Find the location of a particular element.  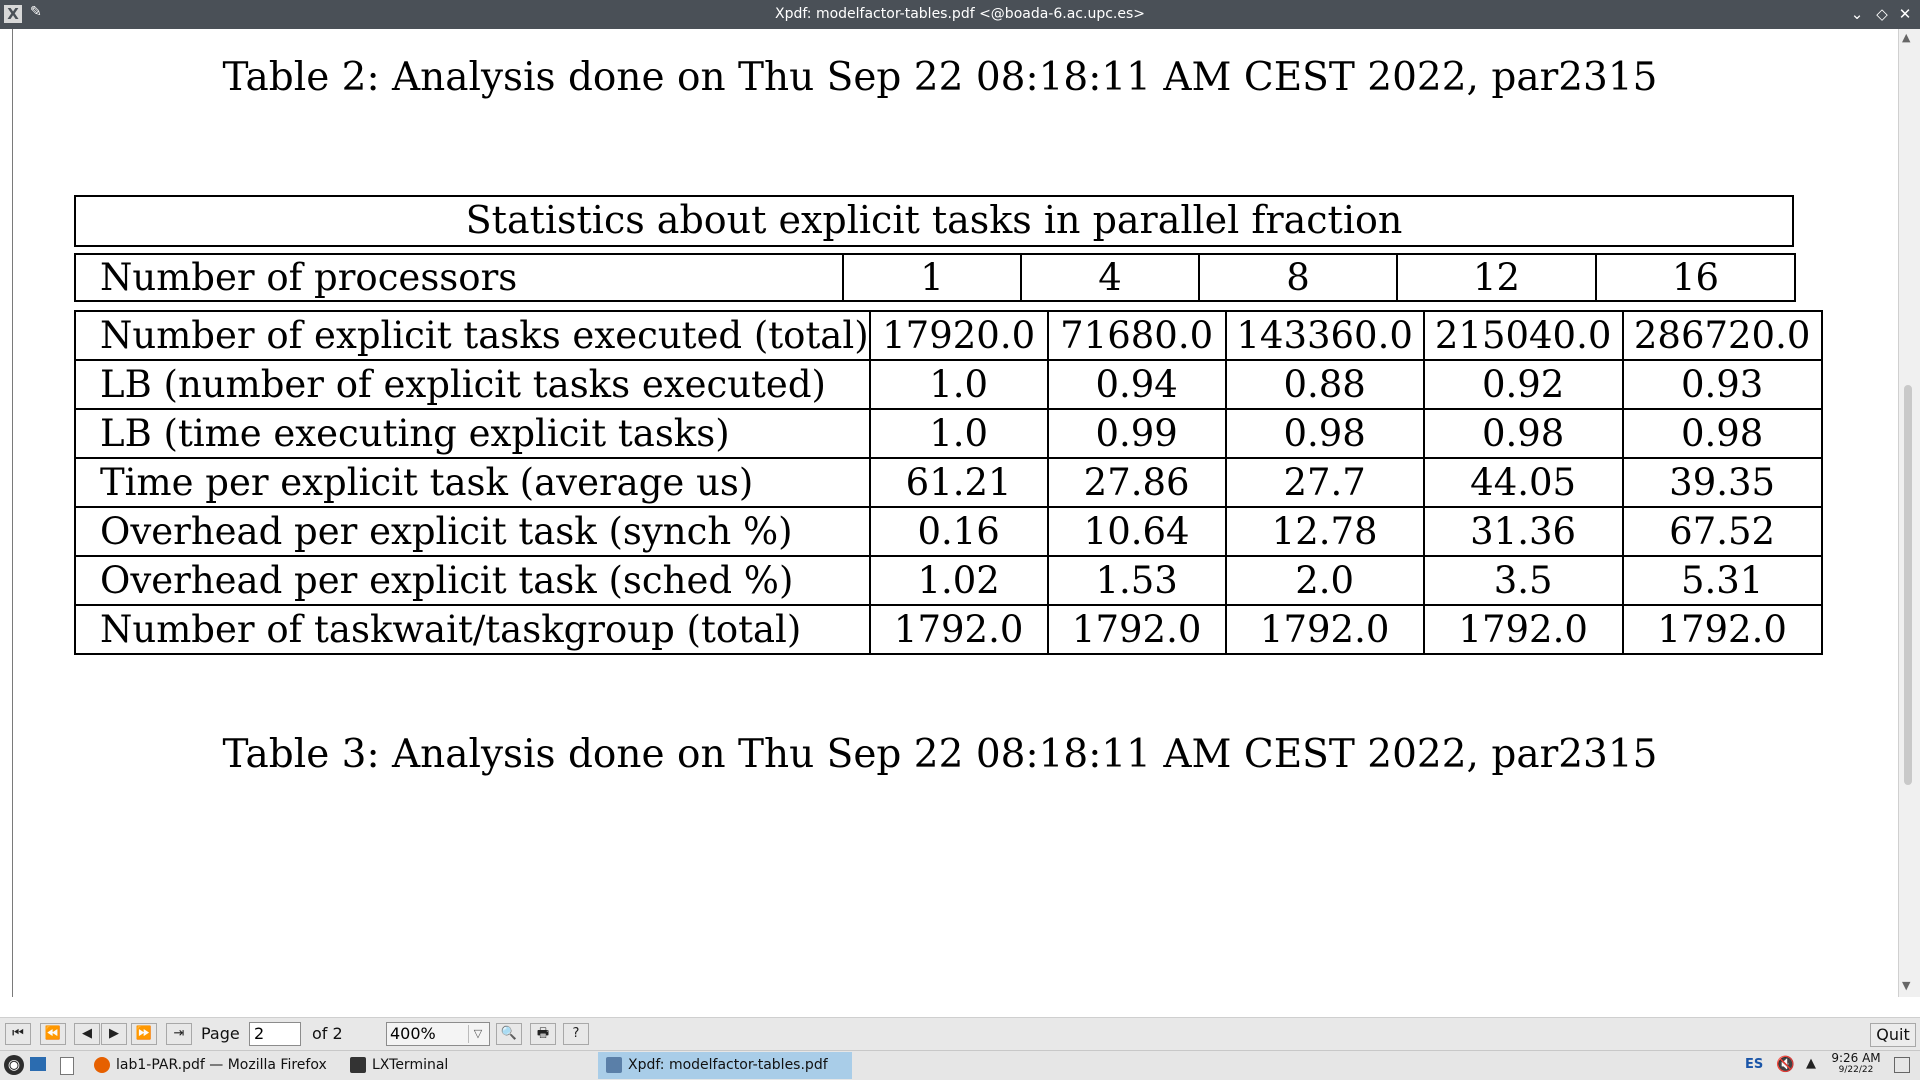

cell: 2.0 is located at coordinates (1324, 580).